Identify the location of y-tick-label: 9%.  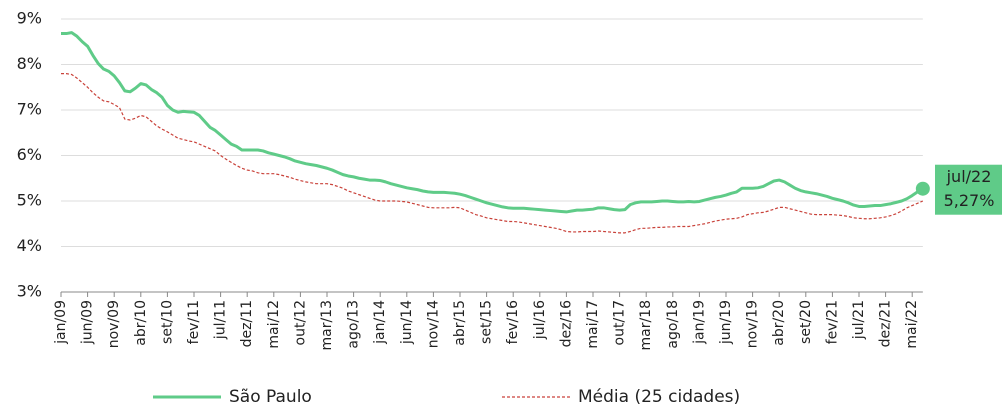
(29, 18).